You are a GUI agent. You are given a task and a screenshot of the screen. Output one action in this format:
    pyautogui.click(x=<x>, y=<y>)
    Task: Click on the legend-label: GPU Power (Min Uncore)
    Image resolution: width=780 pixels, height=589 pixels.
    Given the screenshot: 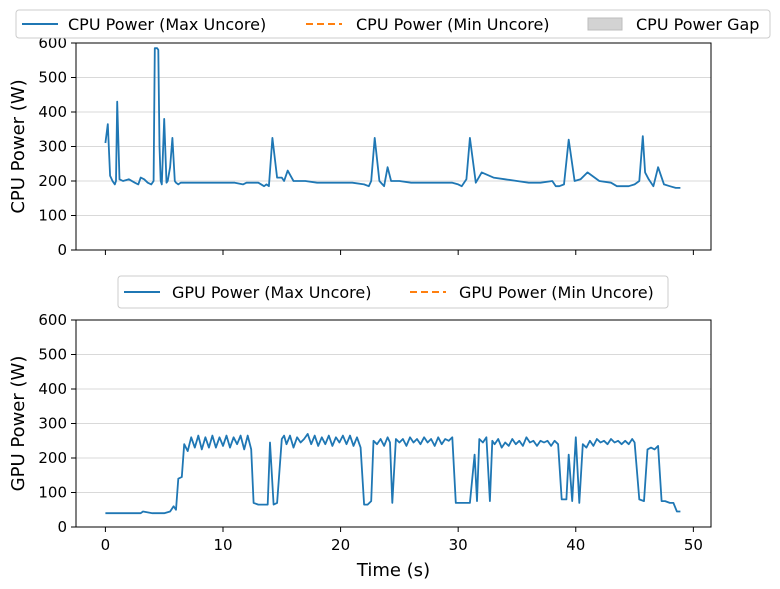 What is the action you would take?
    pyautogui.click(x=556, y=292)
    